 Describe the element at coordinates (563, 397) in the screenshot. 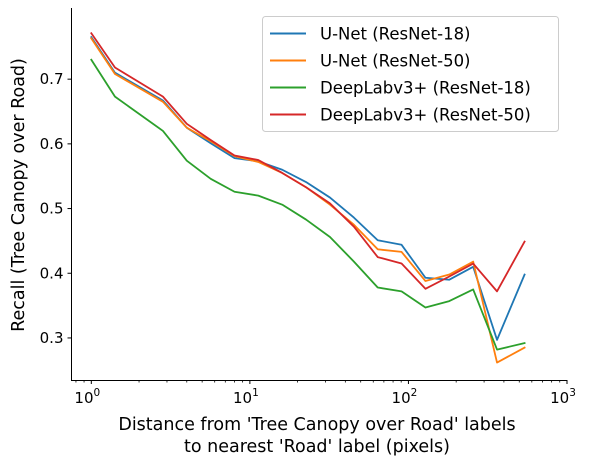

I see `x-tick-label: 10³` at that location.